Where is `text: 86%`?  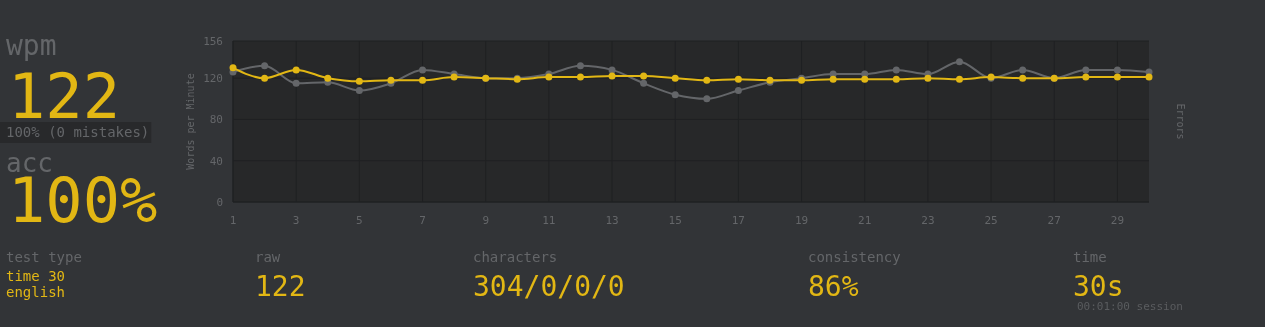 text: 86% is located at coordinates (833, 286).